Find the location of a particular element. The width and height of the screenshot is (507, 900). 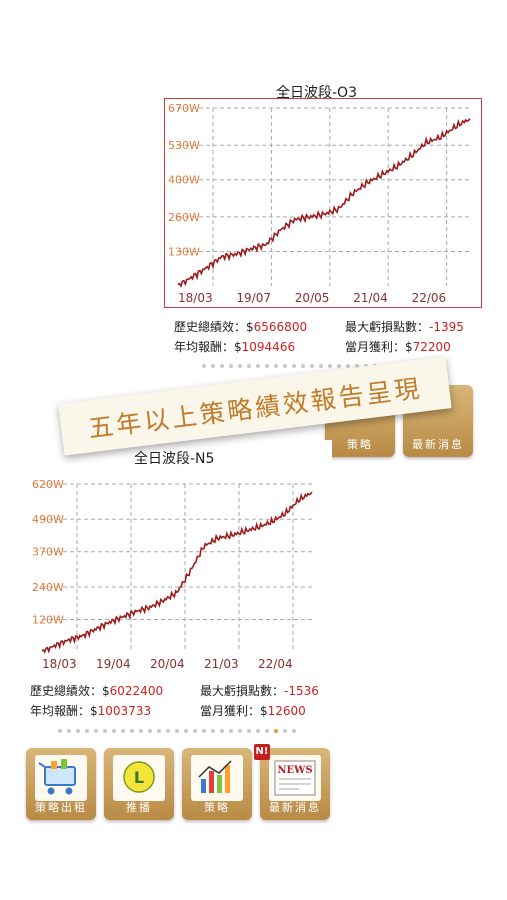

tile-strategy-rental: 策略出租 is located at coordinates (61, 784).